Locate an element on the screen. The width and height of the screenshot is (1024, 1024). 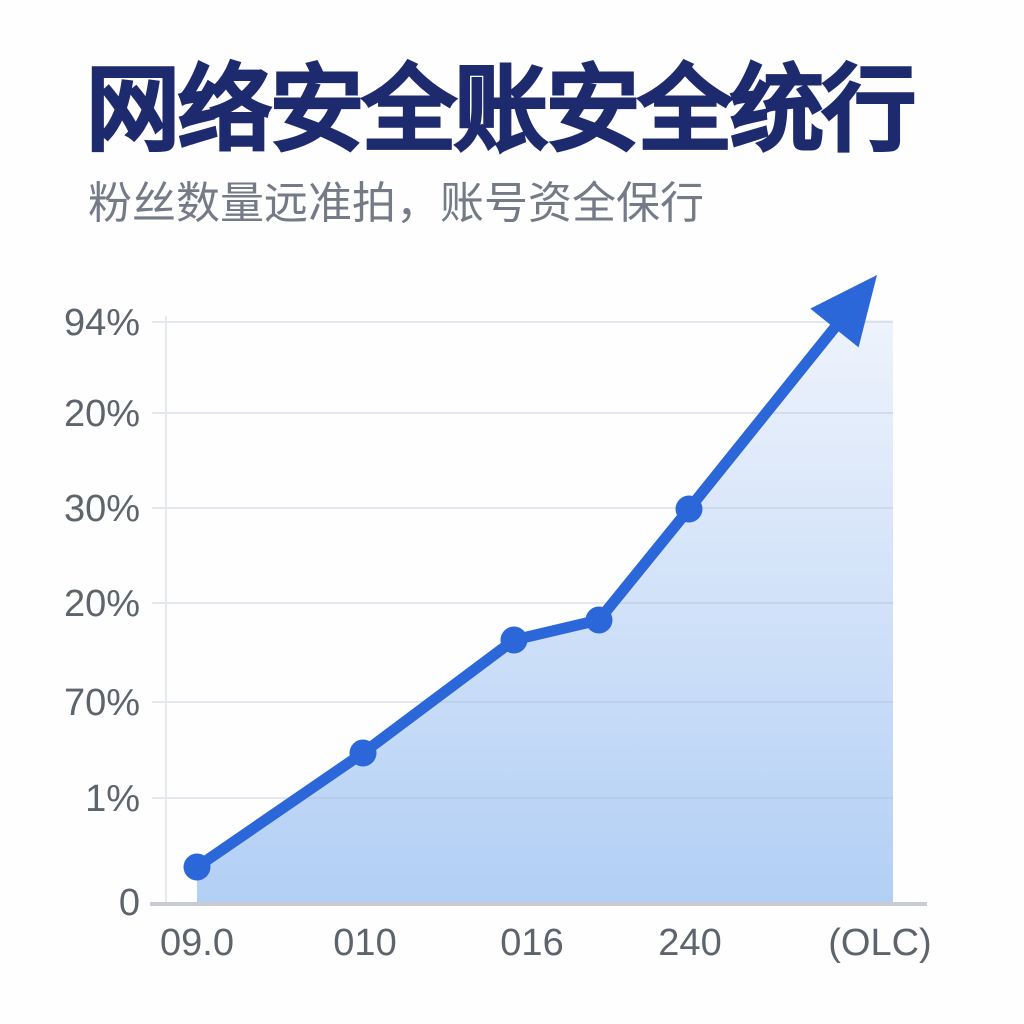
x-tick-label: 016 is located at coordinates (531, 943).